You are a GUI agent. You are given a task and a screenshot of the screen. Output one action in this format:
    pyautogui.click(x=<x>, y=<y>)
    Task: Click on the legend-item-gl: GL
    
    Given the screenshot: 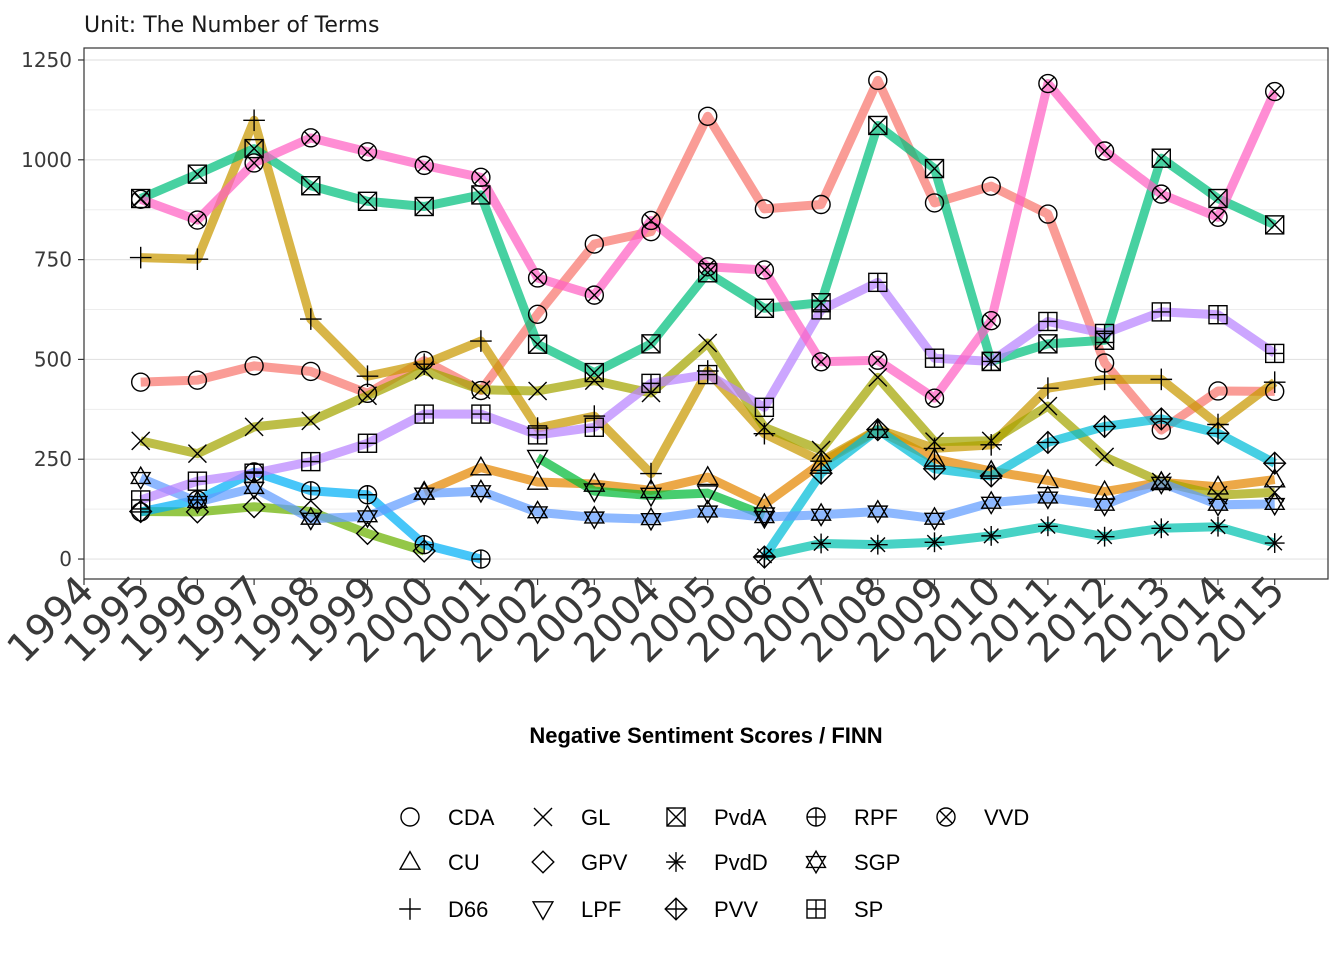 What is the action you would take?
    pyautogui.click(x=571, y=817)
    